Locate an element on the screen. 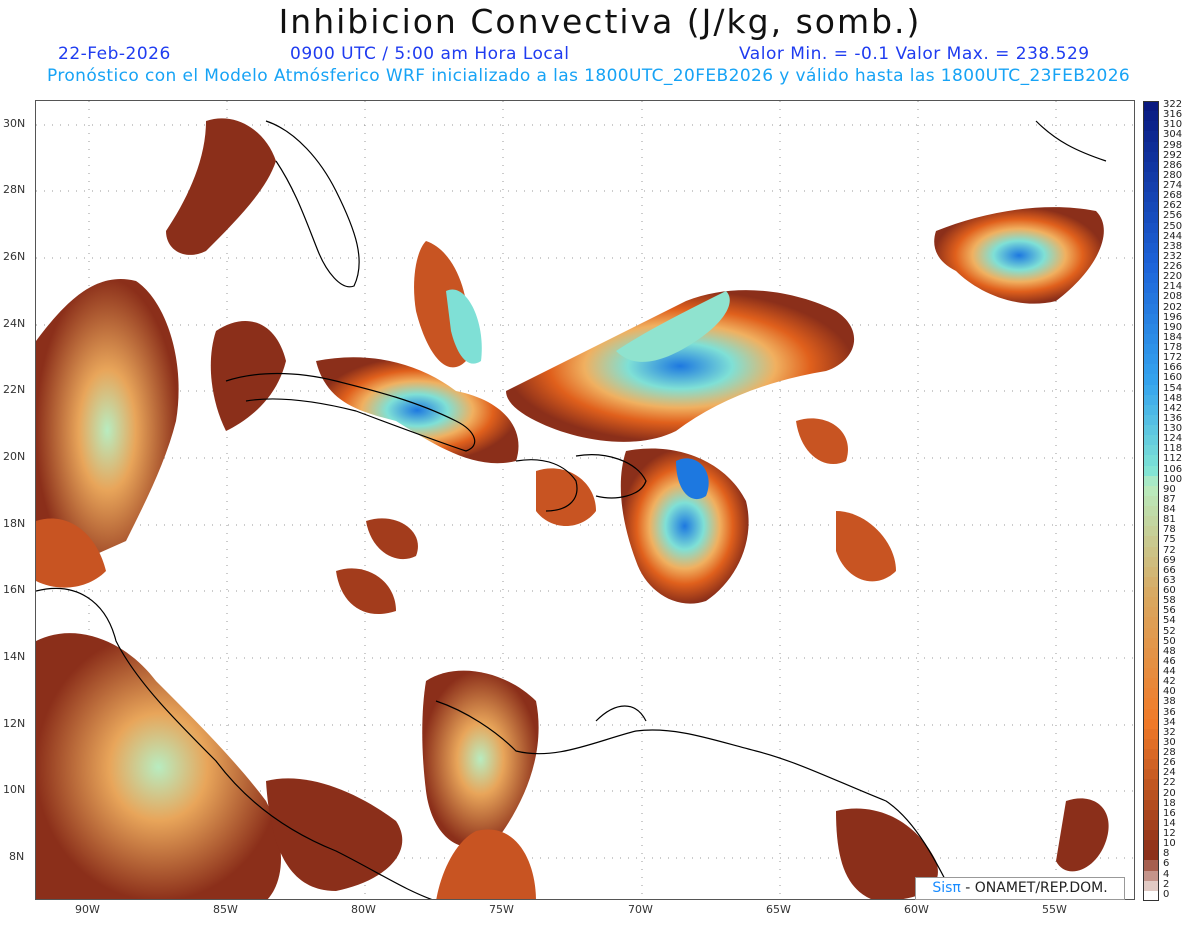 This screenshot has height=927, width=1200. colorbar-label: 26 is located at coordinates (1169, 763).